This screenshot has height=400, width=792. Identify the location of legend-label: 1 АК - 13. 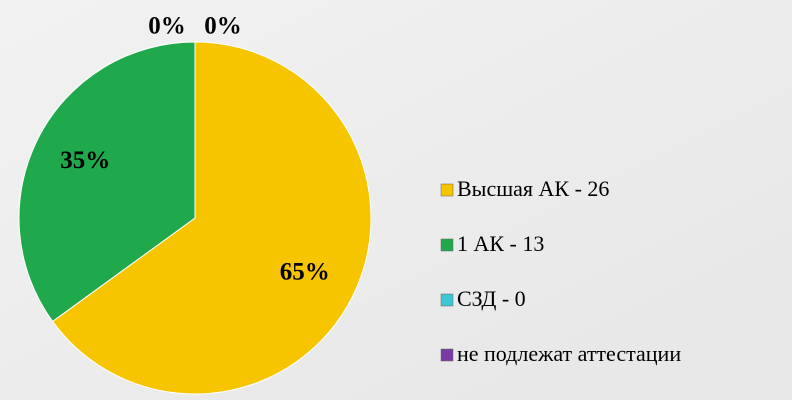
(500, 243).